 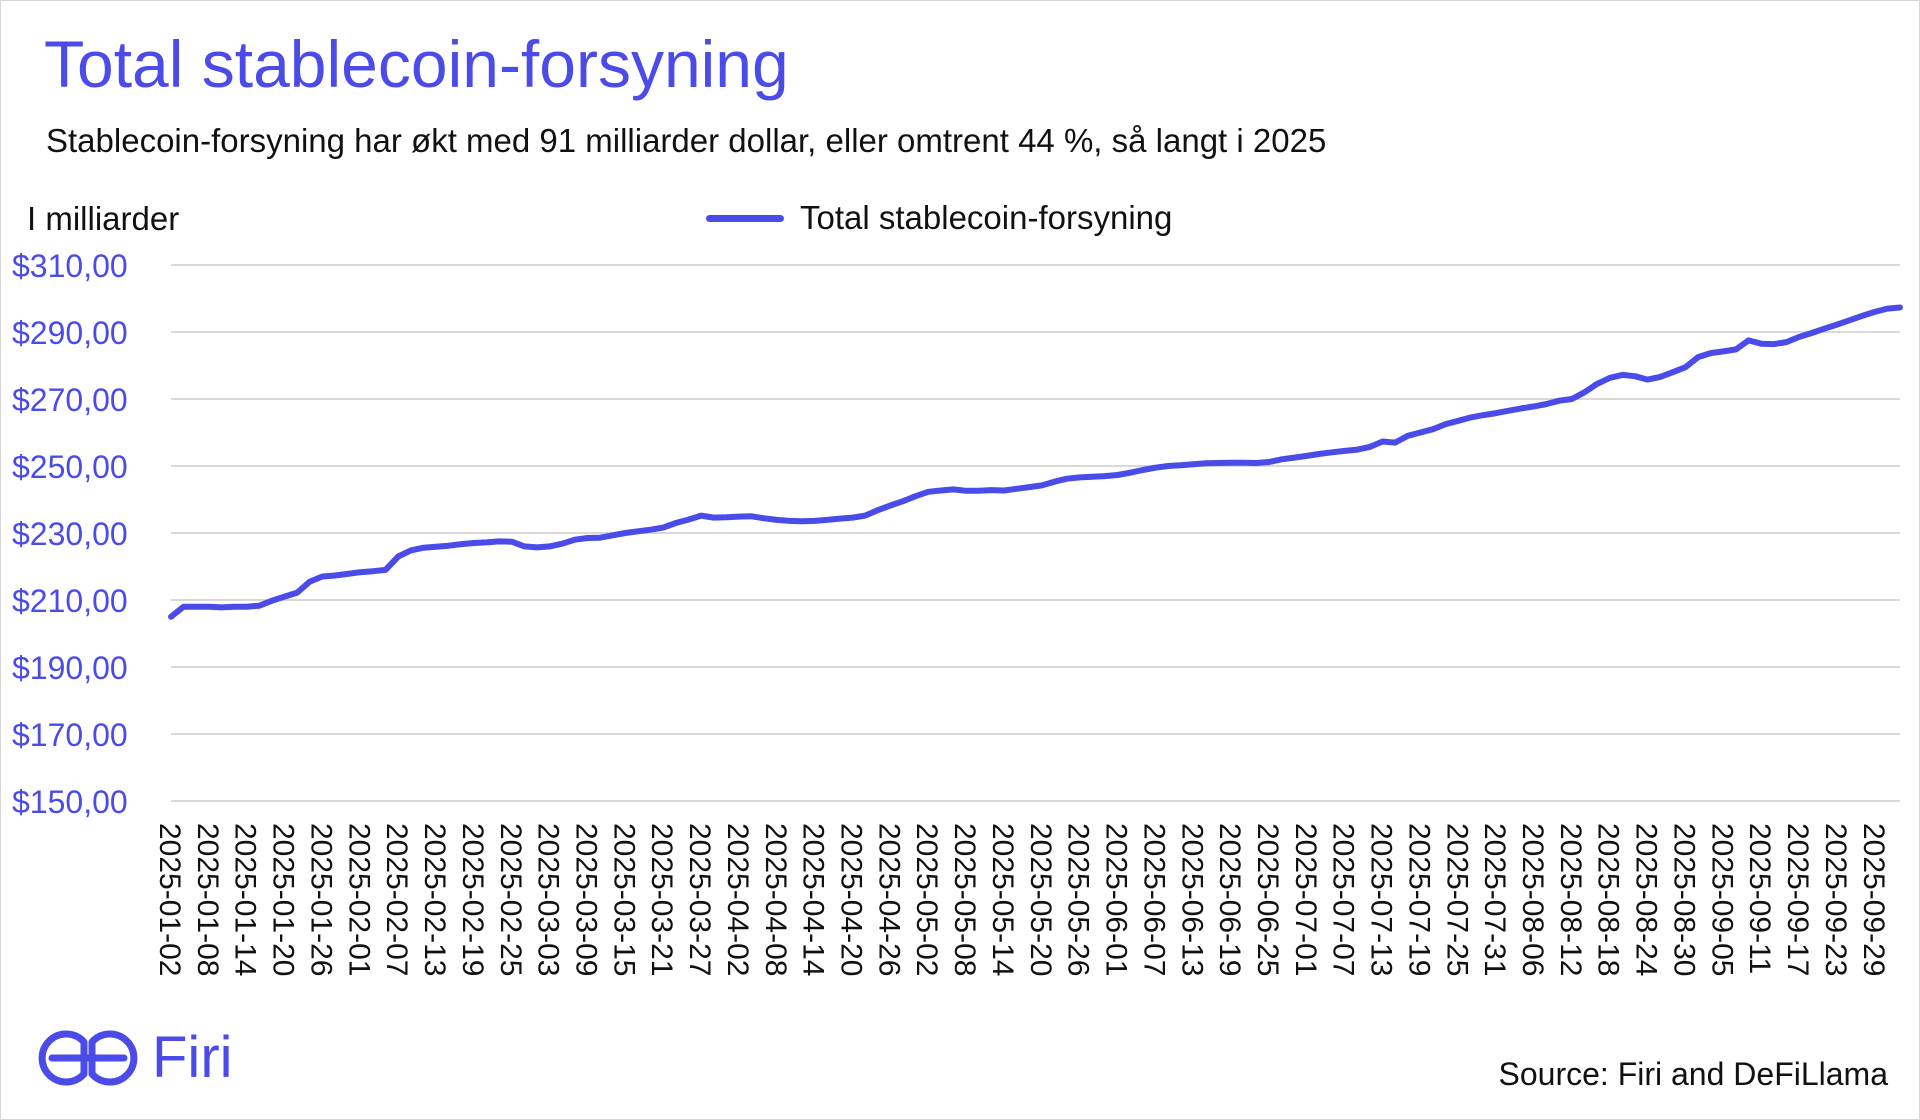 I want to click on y-tick-label: $170,00, so click(x=70, y=735).